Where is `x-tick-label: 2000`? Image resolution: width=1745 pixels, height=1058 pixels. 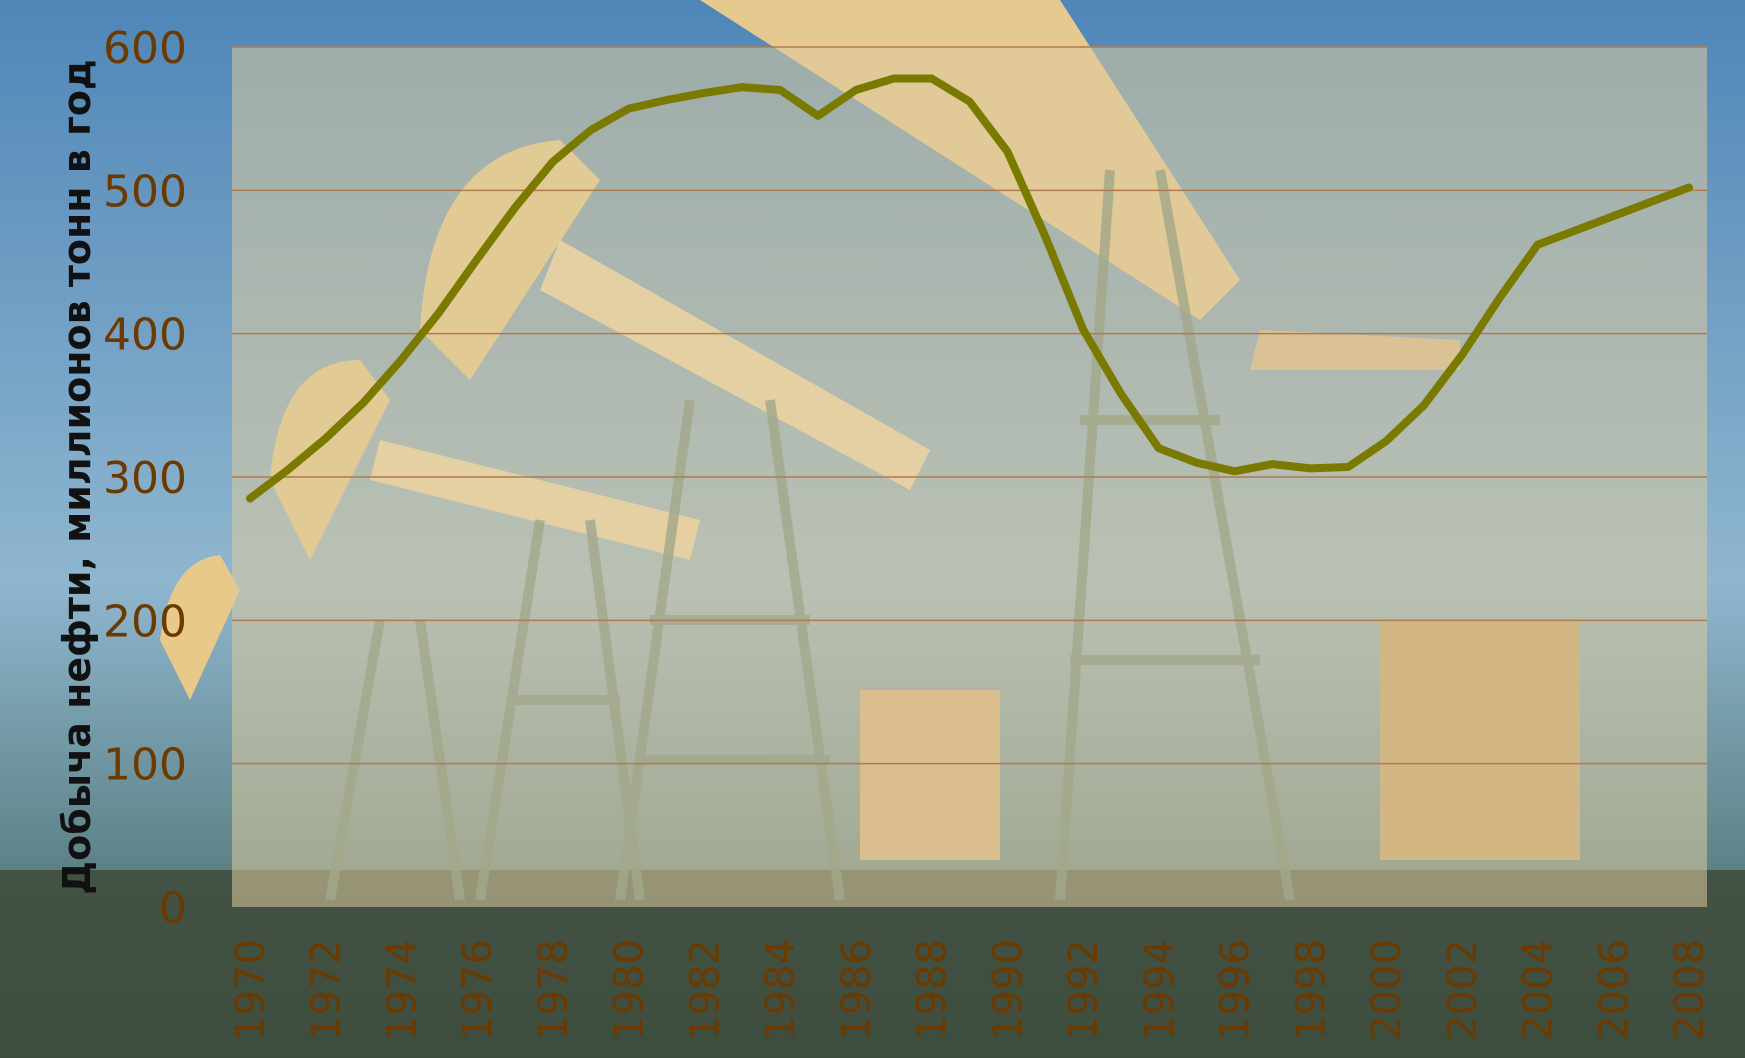
x-tick-label: 2000 is located at coordinates (1387, 990).